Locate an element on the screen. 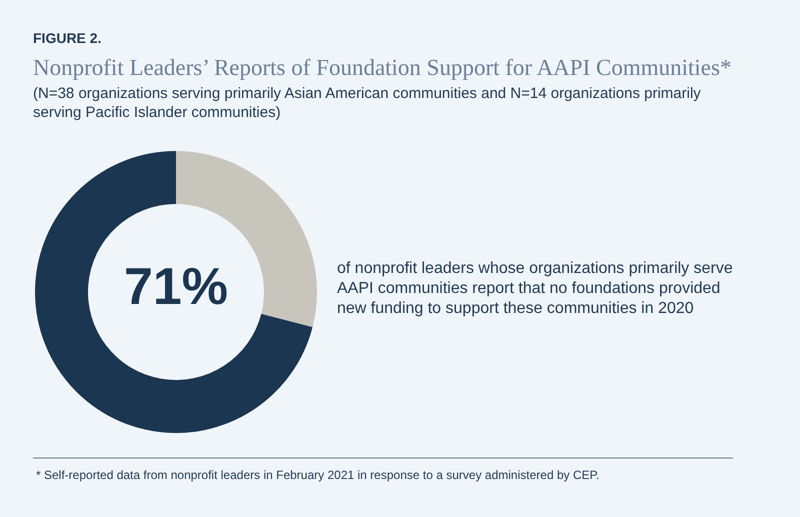  text: * Self-reported data from nonprofit leaders in February 2021 in response to a survey administered by CEP. is located at coordinates (318, 475).